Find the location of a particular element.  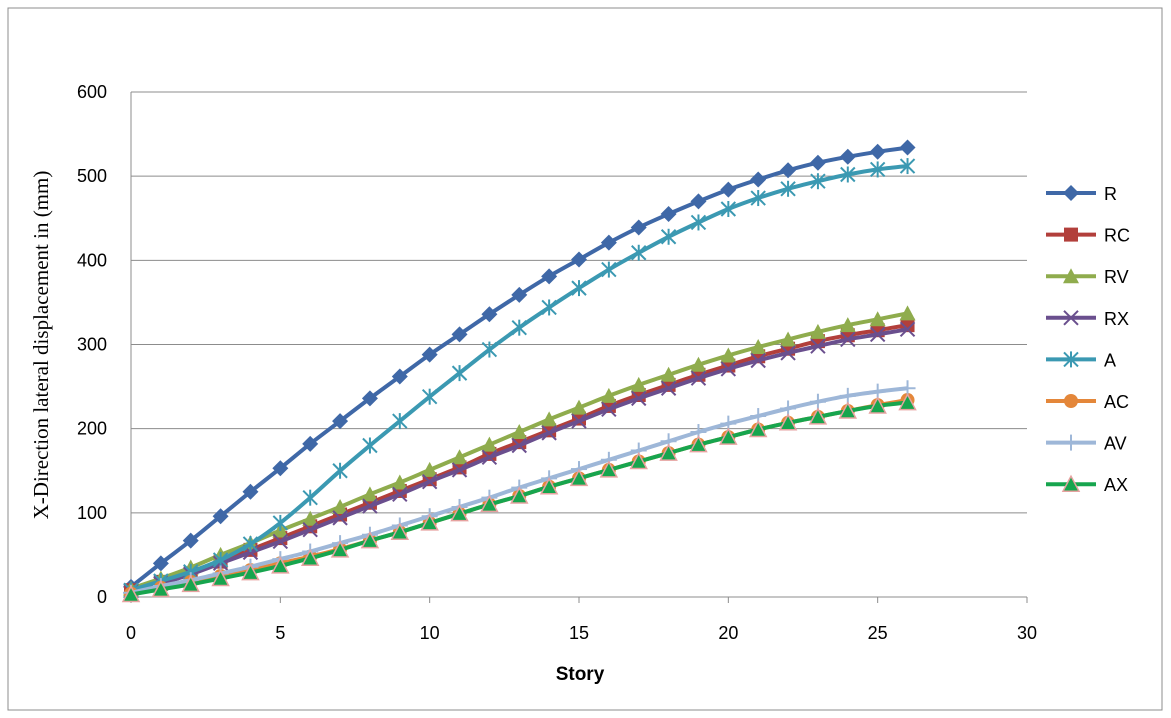

y-tick-label: 400 is located at coordinates (92, 260).